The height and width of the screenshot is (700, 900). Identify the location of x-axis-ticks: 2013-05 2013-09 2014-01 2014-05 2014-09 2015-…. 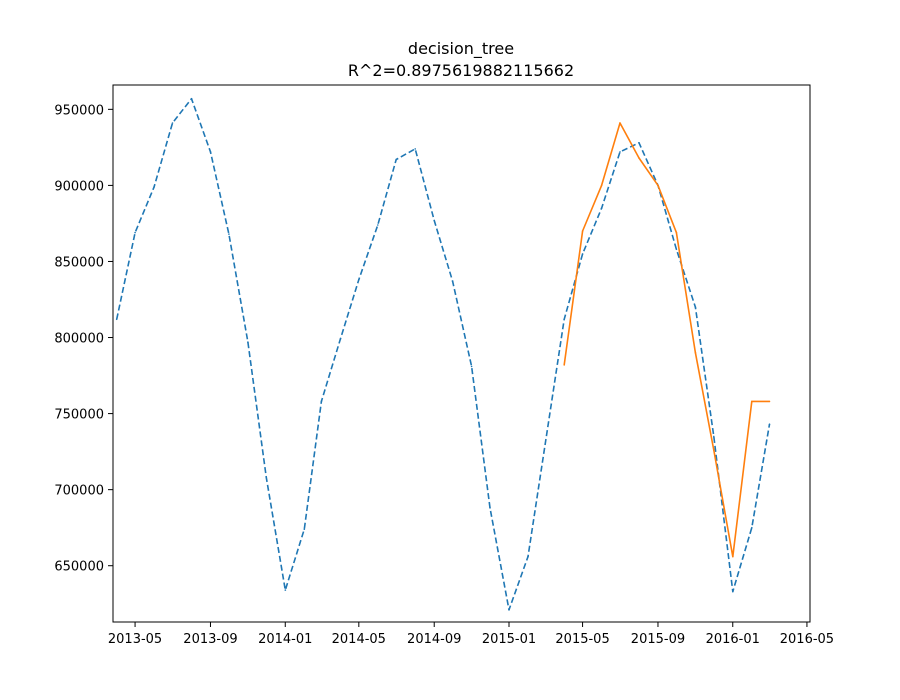
(471, 634).